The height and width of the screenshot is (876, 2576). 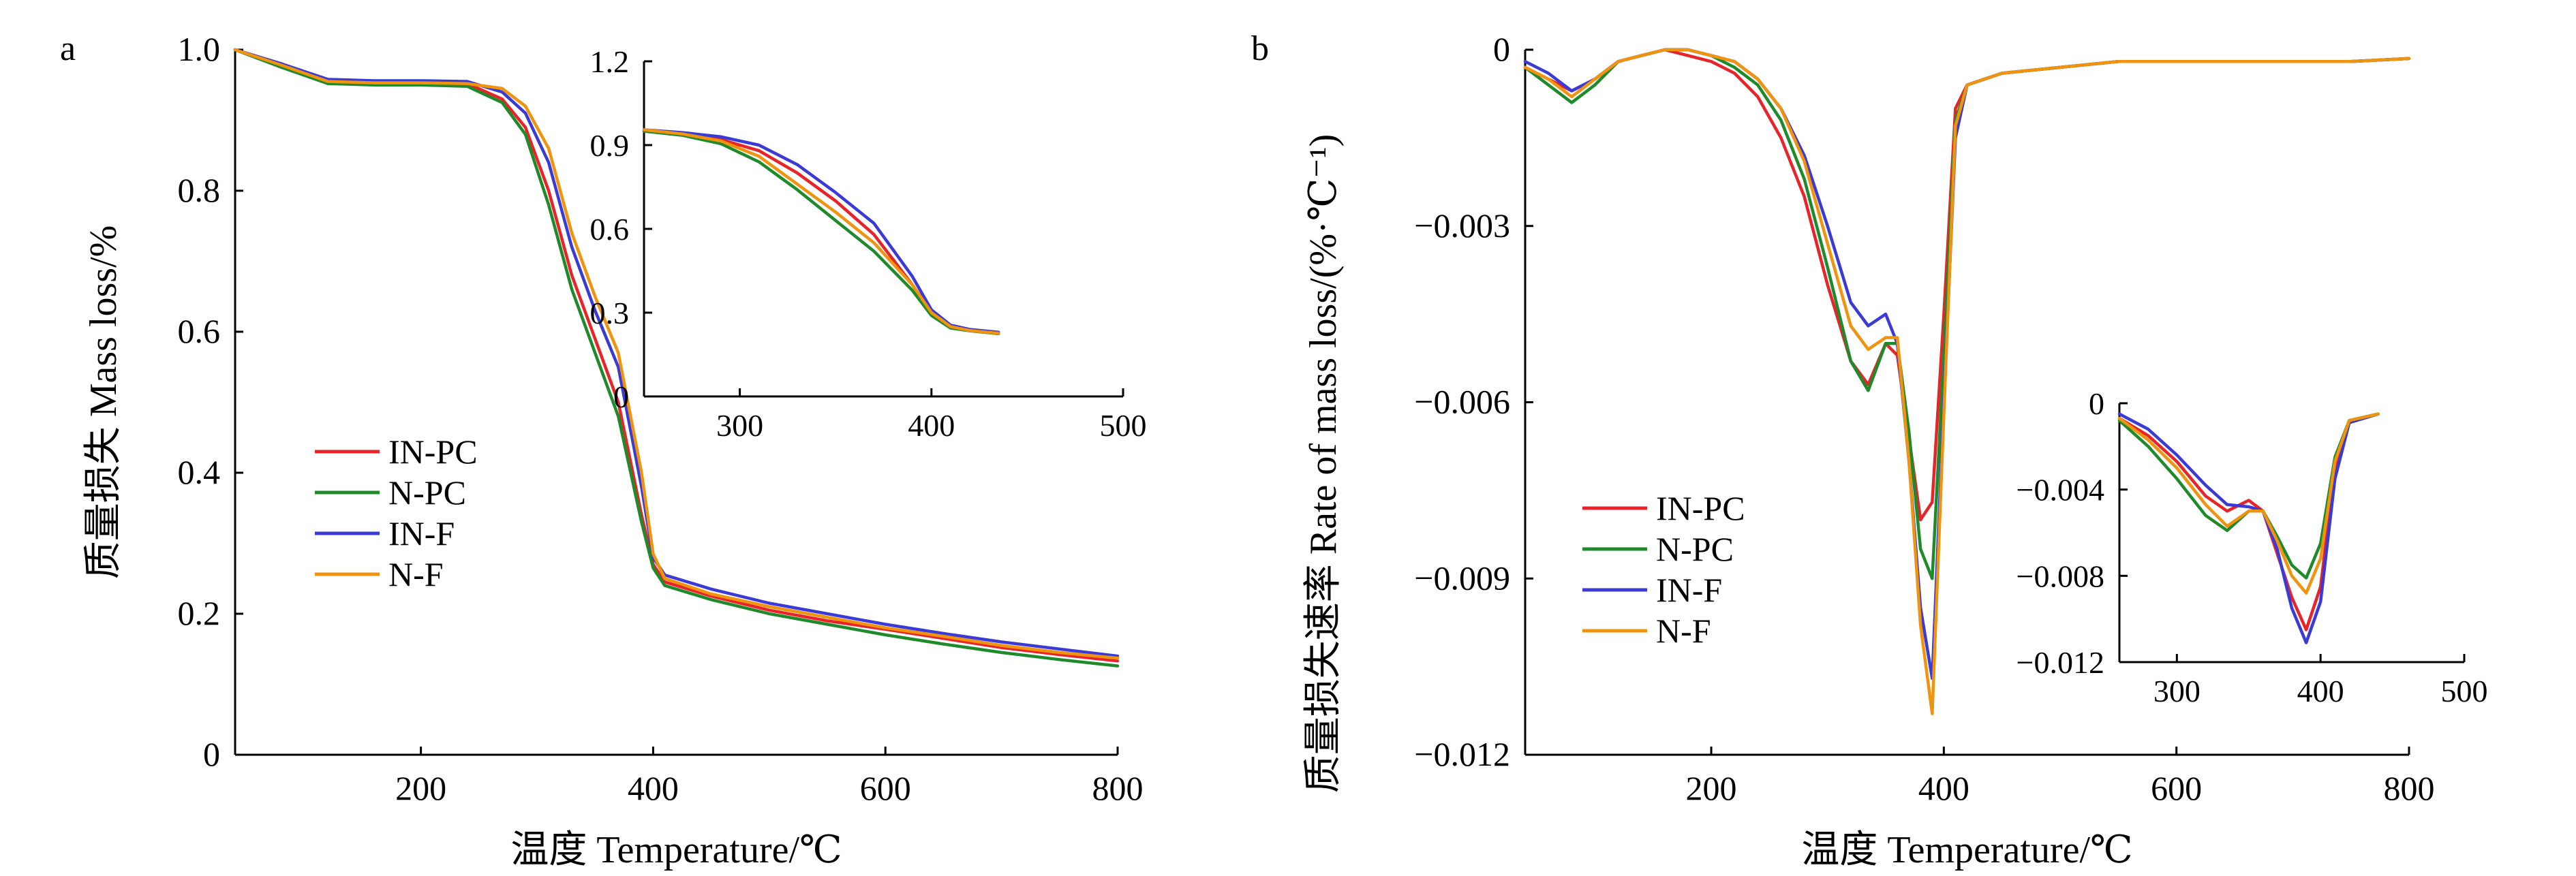 I want to click on y-tick-label: −0.003, so click(x=1462, y=225).